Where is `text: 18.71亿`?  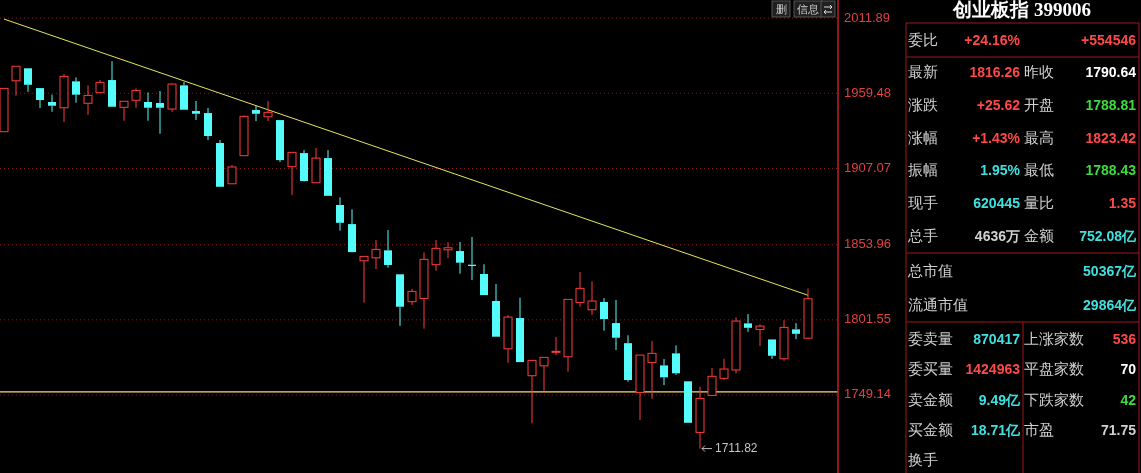 text: 18.71亿 is located at coordinates (995, 429).